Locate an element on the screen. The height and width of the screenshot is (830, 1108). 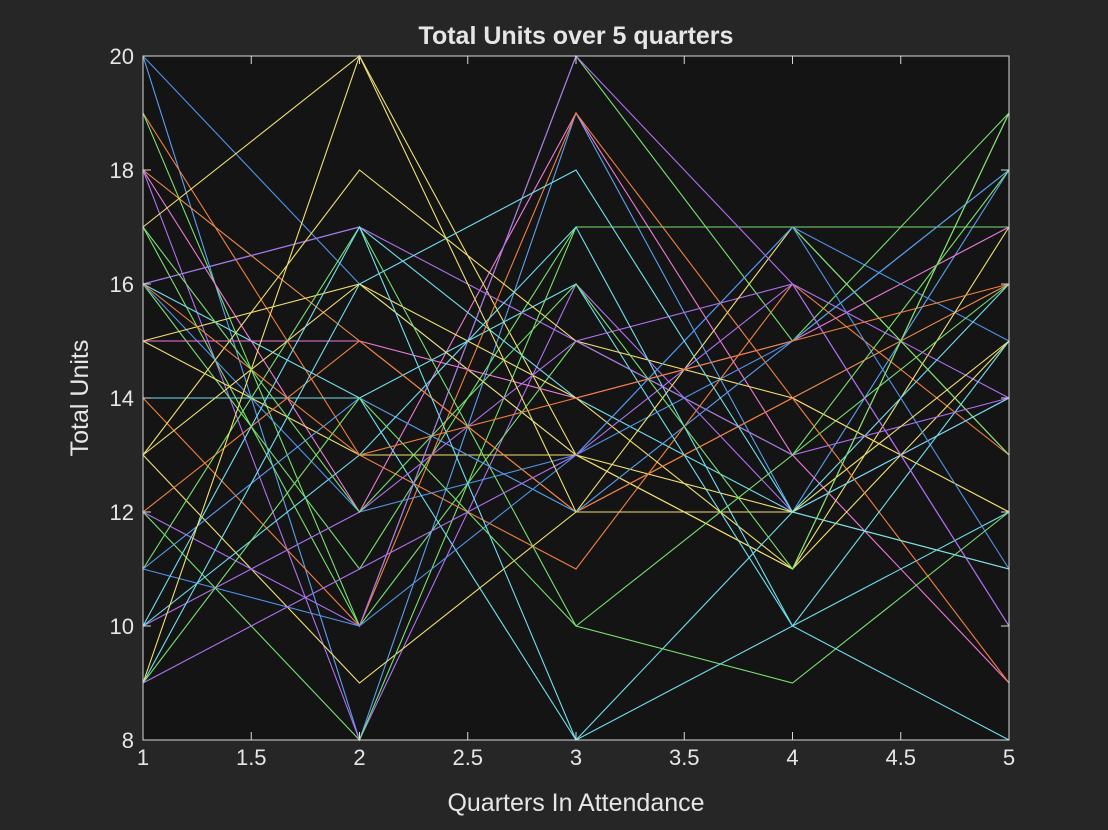
x-tick-label: 1.5 is located at coordinates (251, 757).